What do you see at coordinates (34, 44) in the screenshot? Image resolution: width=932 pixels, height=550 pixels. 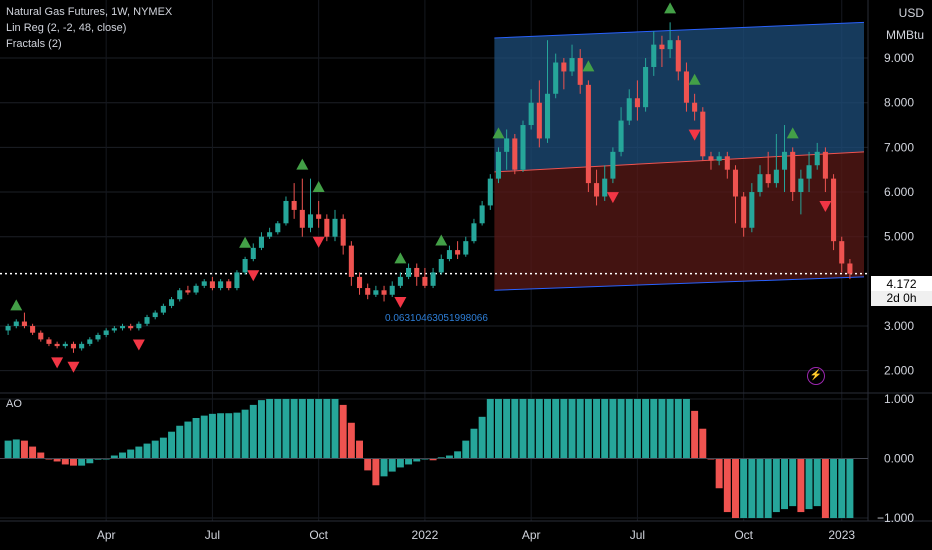 I see `legend-fractals: Fractals (2)` at bounding box center [34, 44].